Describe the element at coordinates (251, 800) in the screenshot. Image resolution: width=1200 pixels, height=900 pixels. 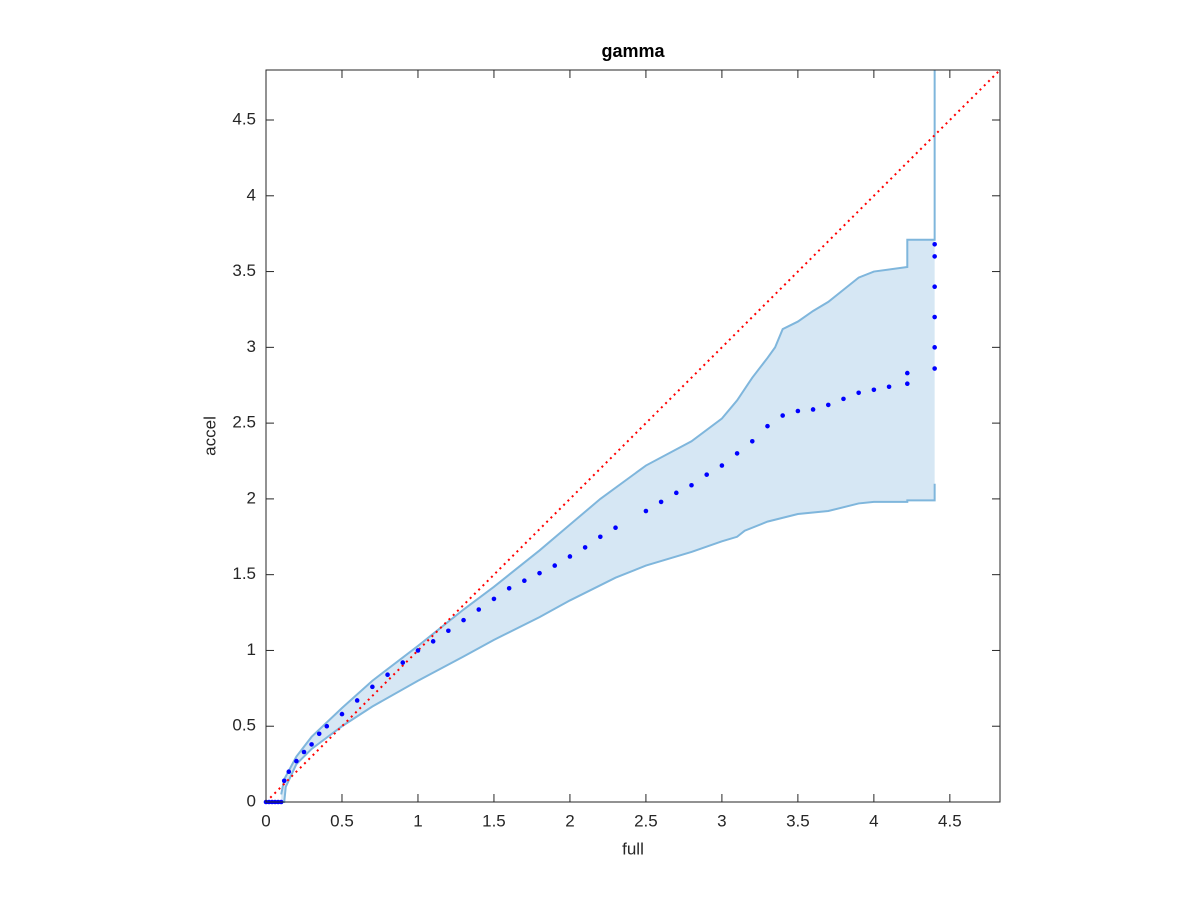
I see `y-tick-label: 0` at that location.